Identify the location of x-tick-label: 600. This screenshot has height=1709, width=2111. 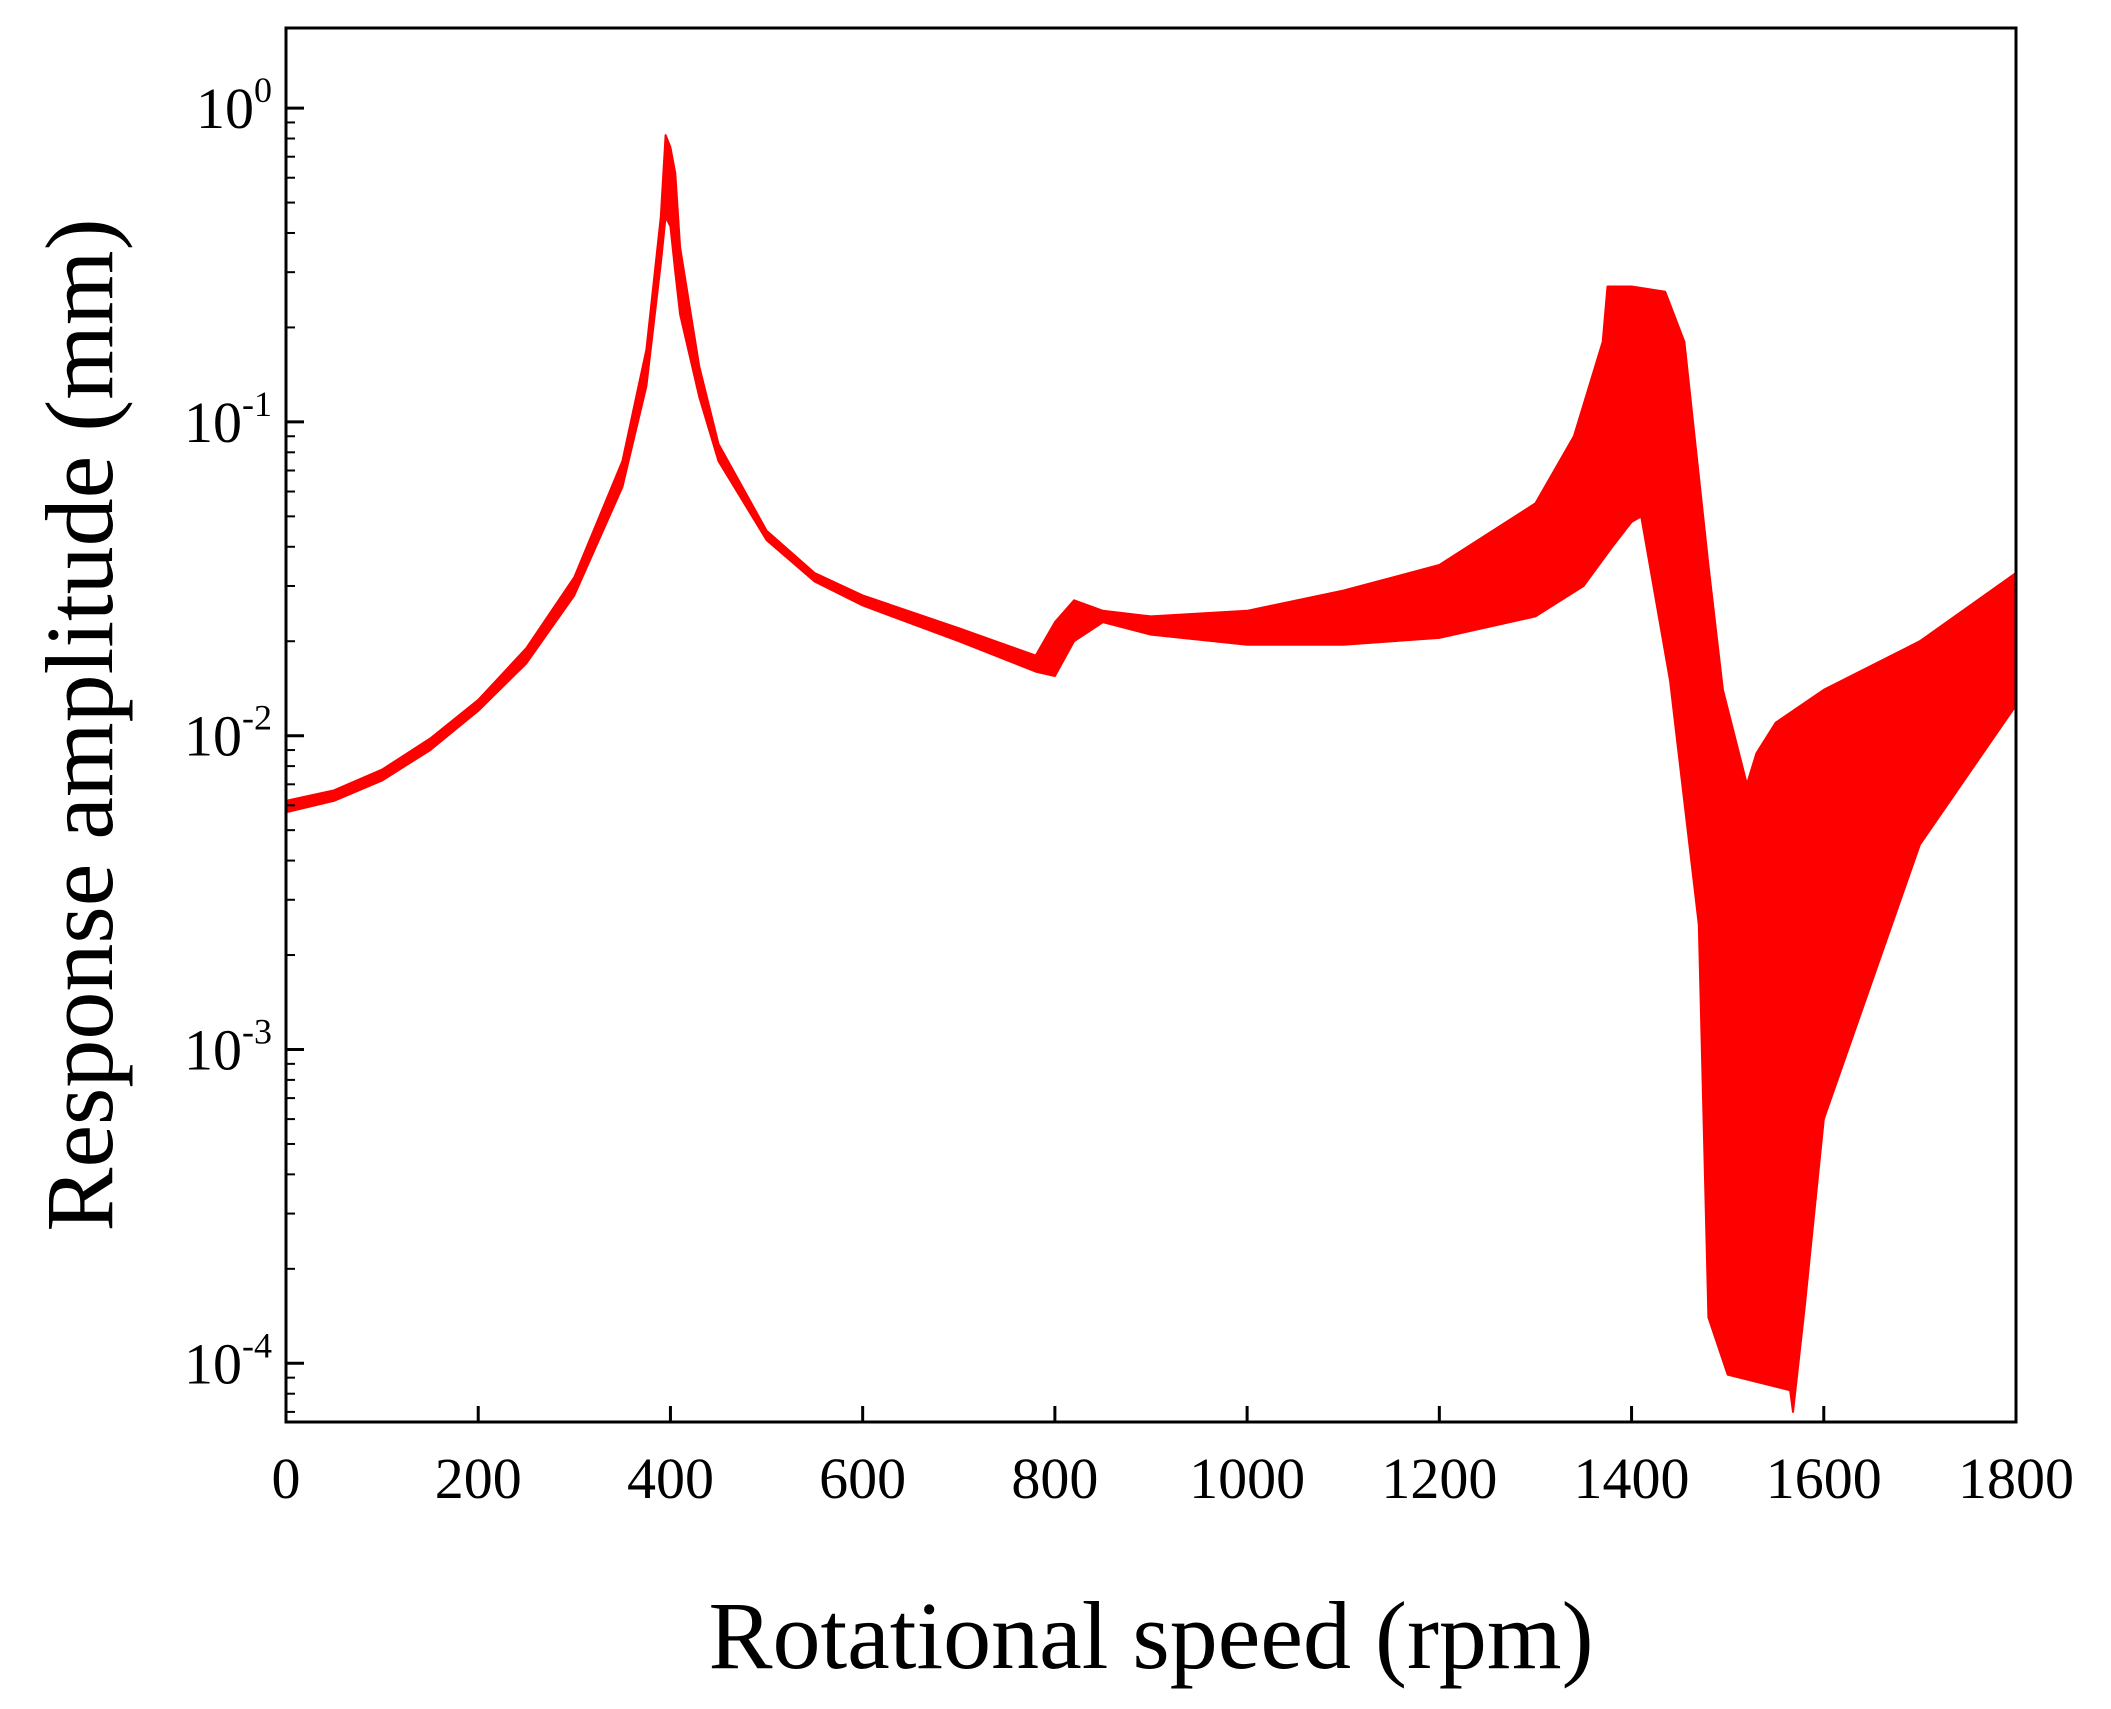
(862, 1478).